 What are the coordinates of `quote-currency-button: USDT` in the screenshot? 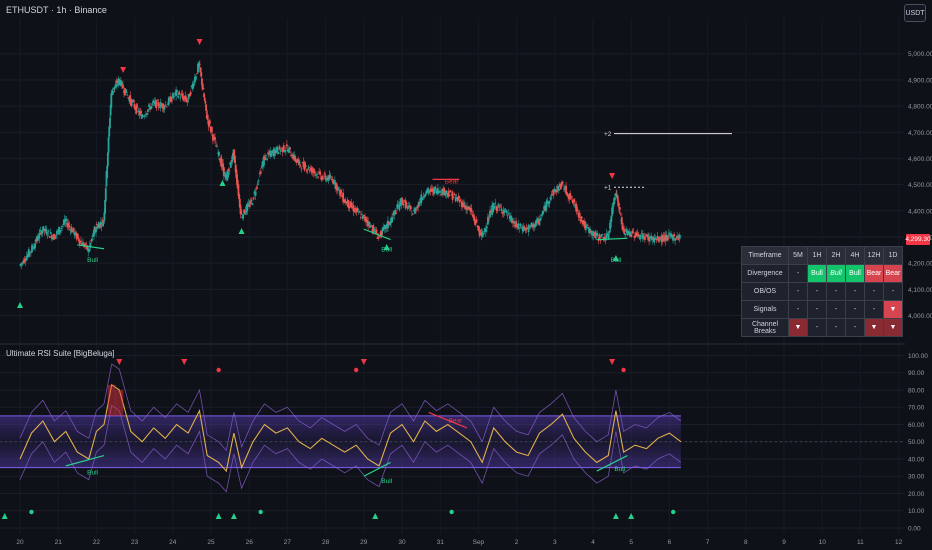 It's located at (915, 13).